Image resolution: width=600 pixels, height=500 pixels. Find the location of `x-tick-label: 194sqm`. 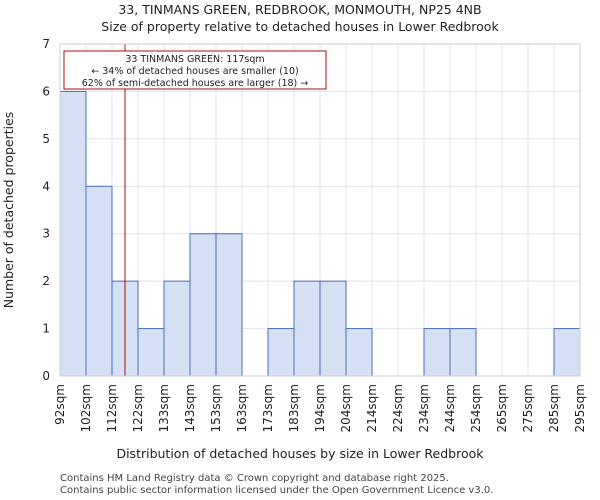

x-tick-label: 194sqm is located at coordinates (320, 408).